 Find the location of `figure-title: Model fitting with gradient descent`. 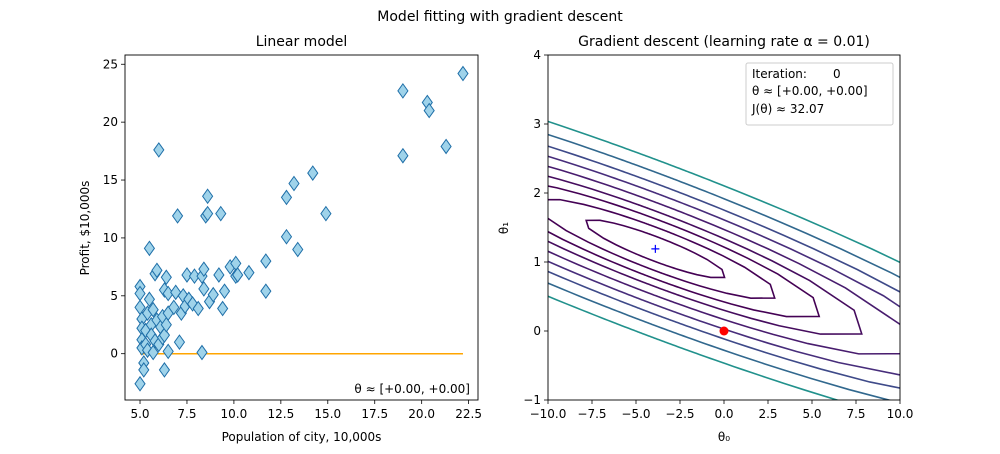

figure-title: Model fitting with gradient descent is located at coordinates (500, 17).